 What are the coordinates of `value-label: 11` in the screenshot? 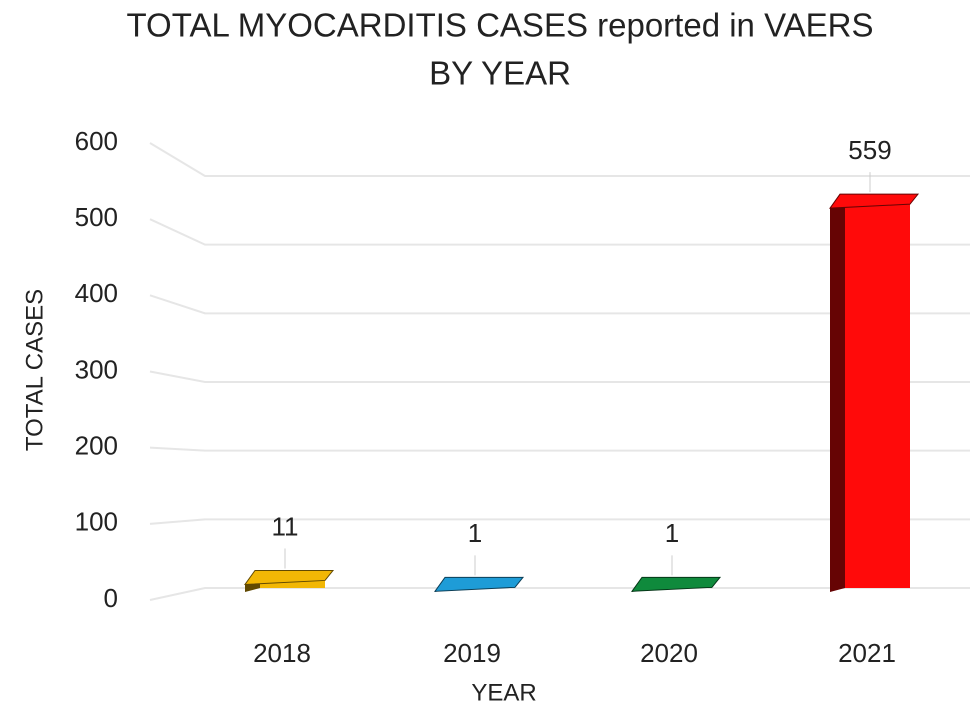 It's located at (285, 526).